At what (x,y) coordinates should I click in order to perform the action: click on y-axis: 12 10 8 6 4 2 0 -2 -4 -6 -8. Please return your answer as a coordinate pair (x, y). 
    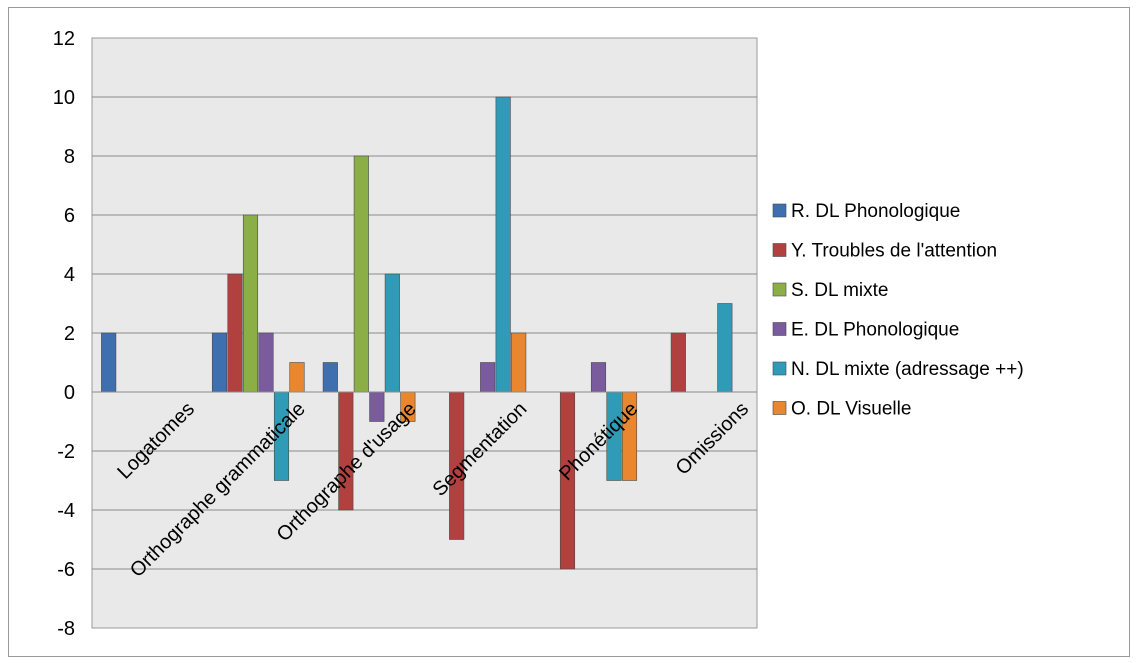
    Looking at the image, I should click on (64, 334).